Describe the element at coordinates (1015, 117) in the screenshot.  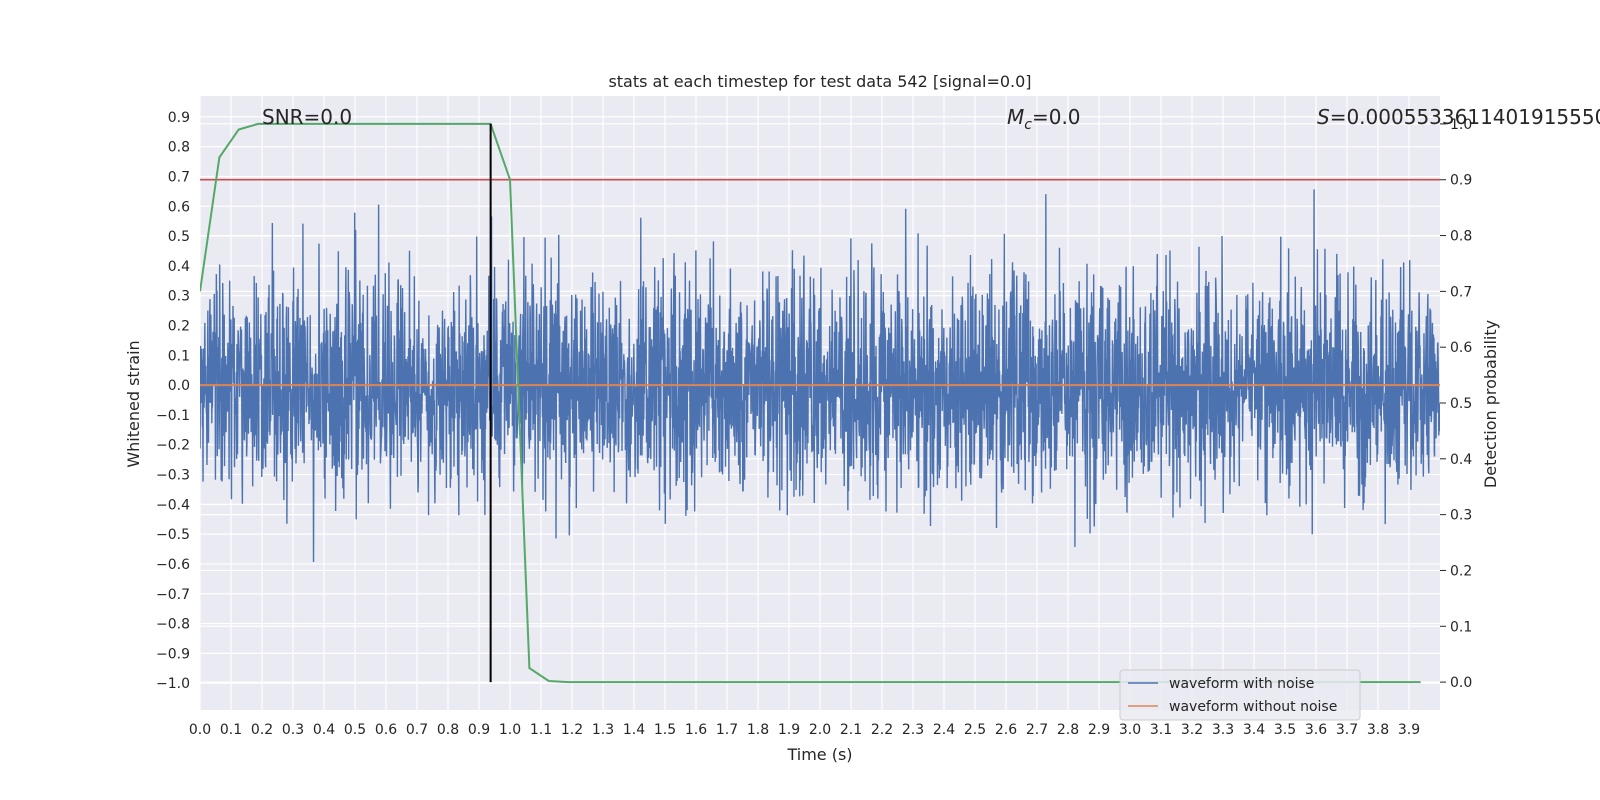
I see `annotation-mc-symbol: M` at that location.